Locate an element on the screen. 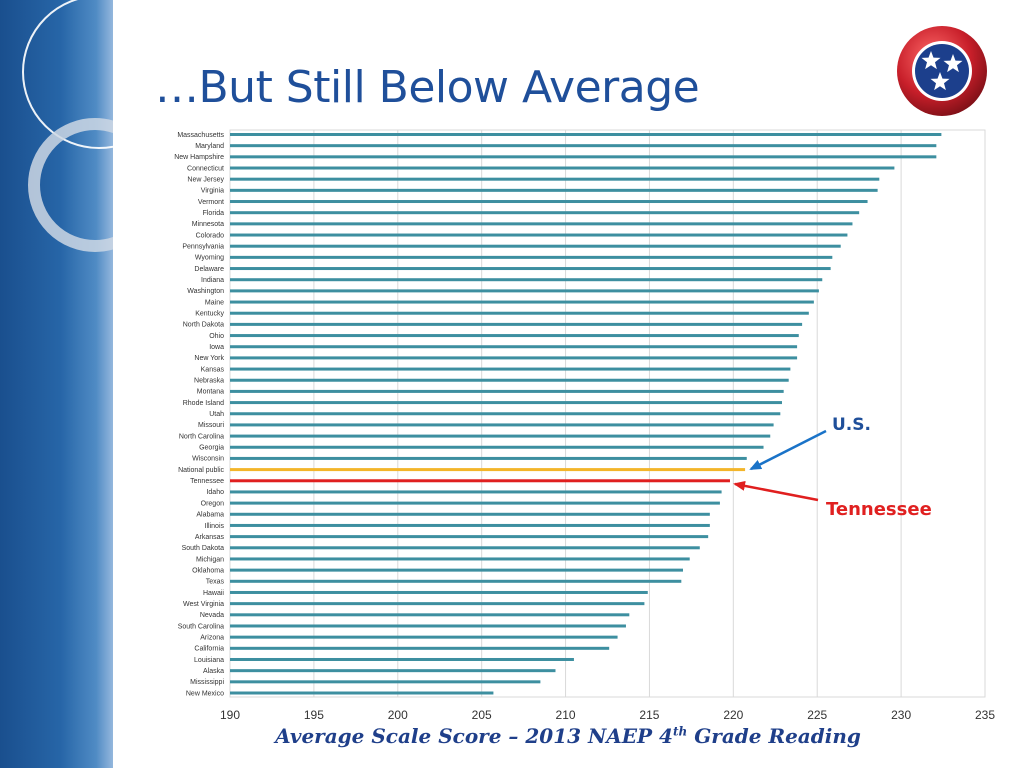  bar-arkansas is located at coordinates (469, 537).